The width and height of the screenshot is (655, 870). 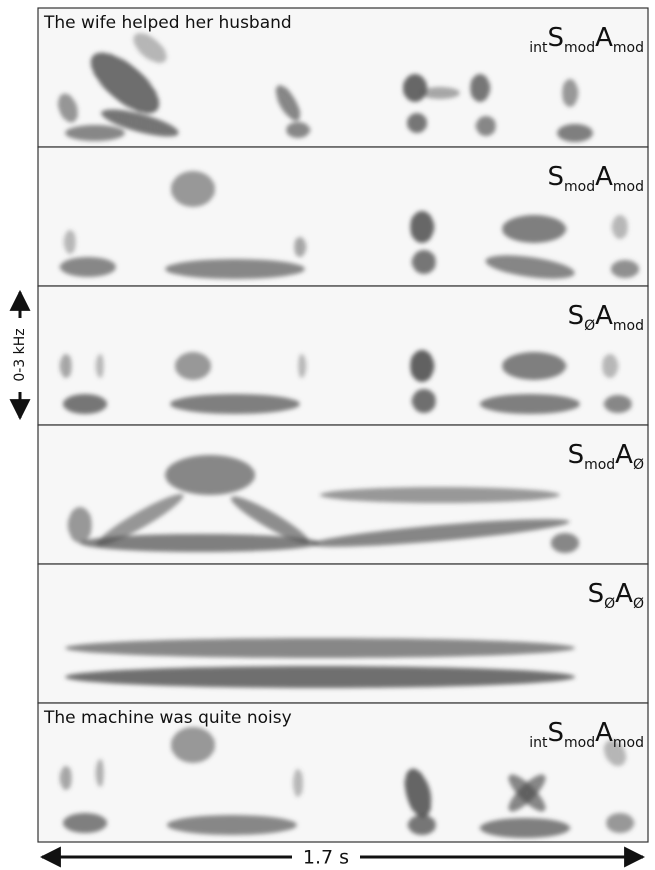 I want to click on condition-label: SØAØ, so click(x=616, y=595).